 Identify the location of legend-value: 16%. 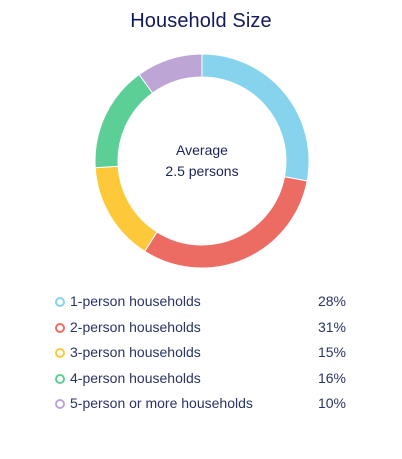
(331, 377).